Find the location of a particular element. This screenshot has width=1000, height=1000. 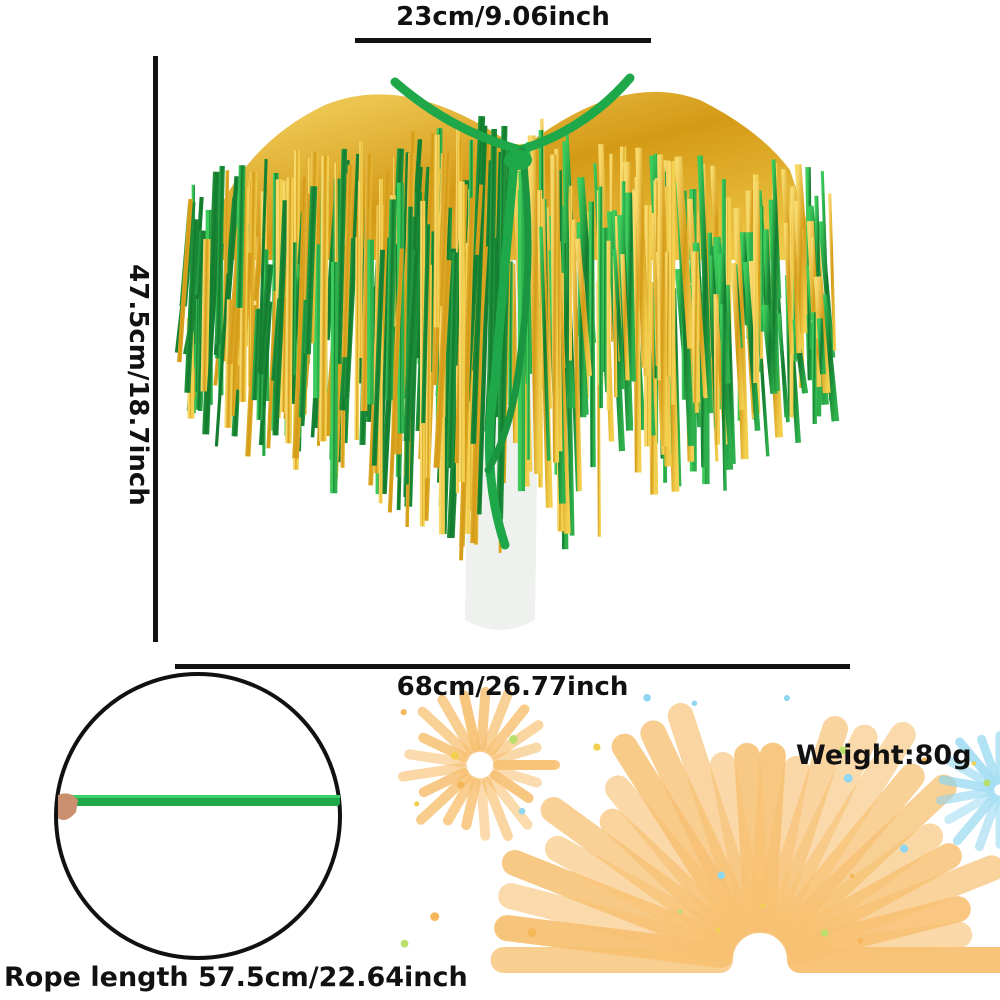

top-width-label: 23cm/9.06inch is located at coordinates (503, 17).